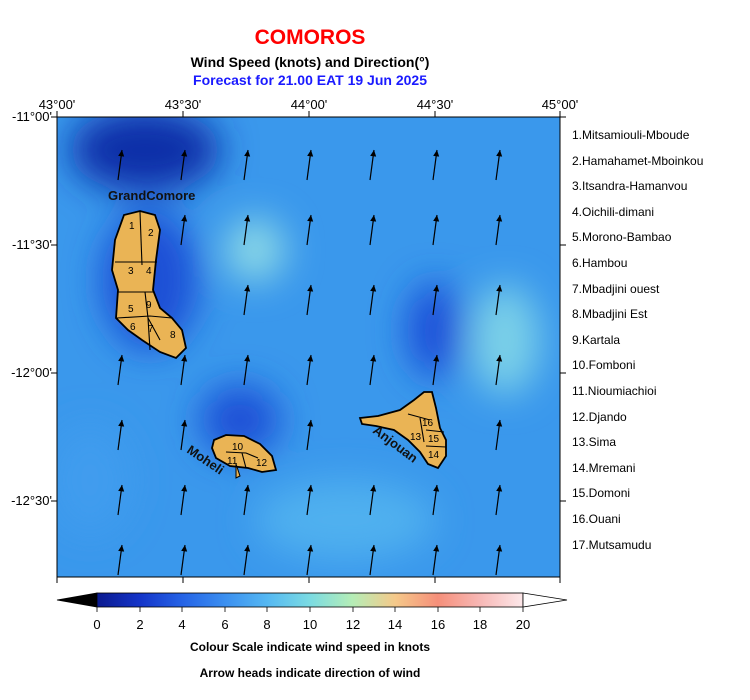 Image resolution: width=750 pixels, height=700 pixels. What do you see at coordinates (131, 309) in the screenshot?
I see `region-num: 5` at bounding box center [131, 309].